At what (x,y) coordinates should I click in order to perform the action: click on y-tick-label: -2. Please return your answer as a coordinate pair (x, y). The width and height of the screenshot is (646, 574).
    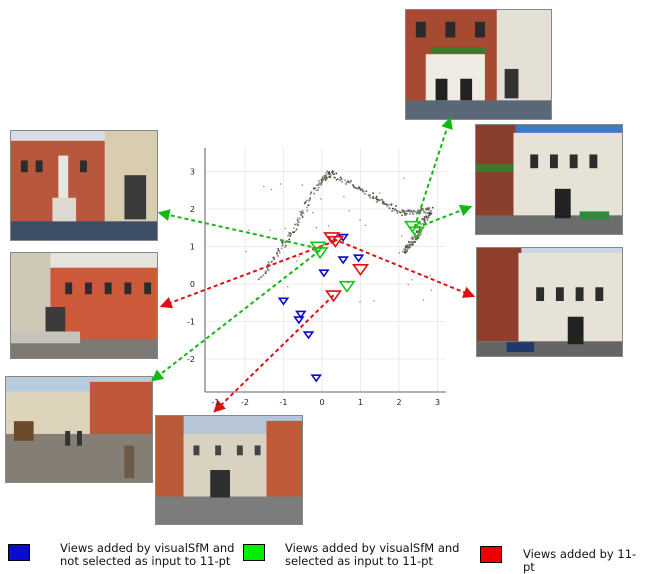
    Looking at the image, I should click on (191, 359).